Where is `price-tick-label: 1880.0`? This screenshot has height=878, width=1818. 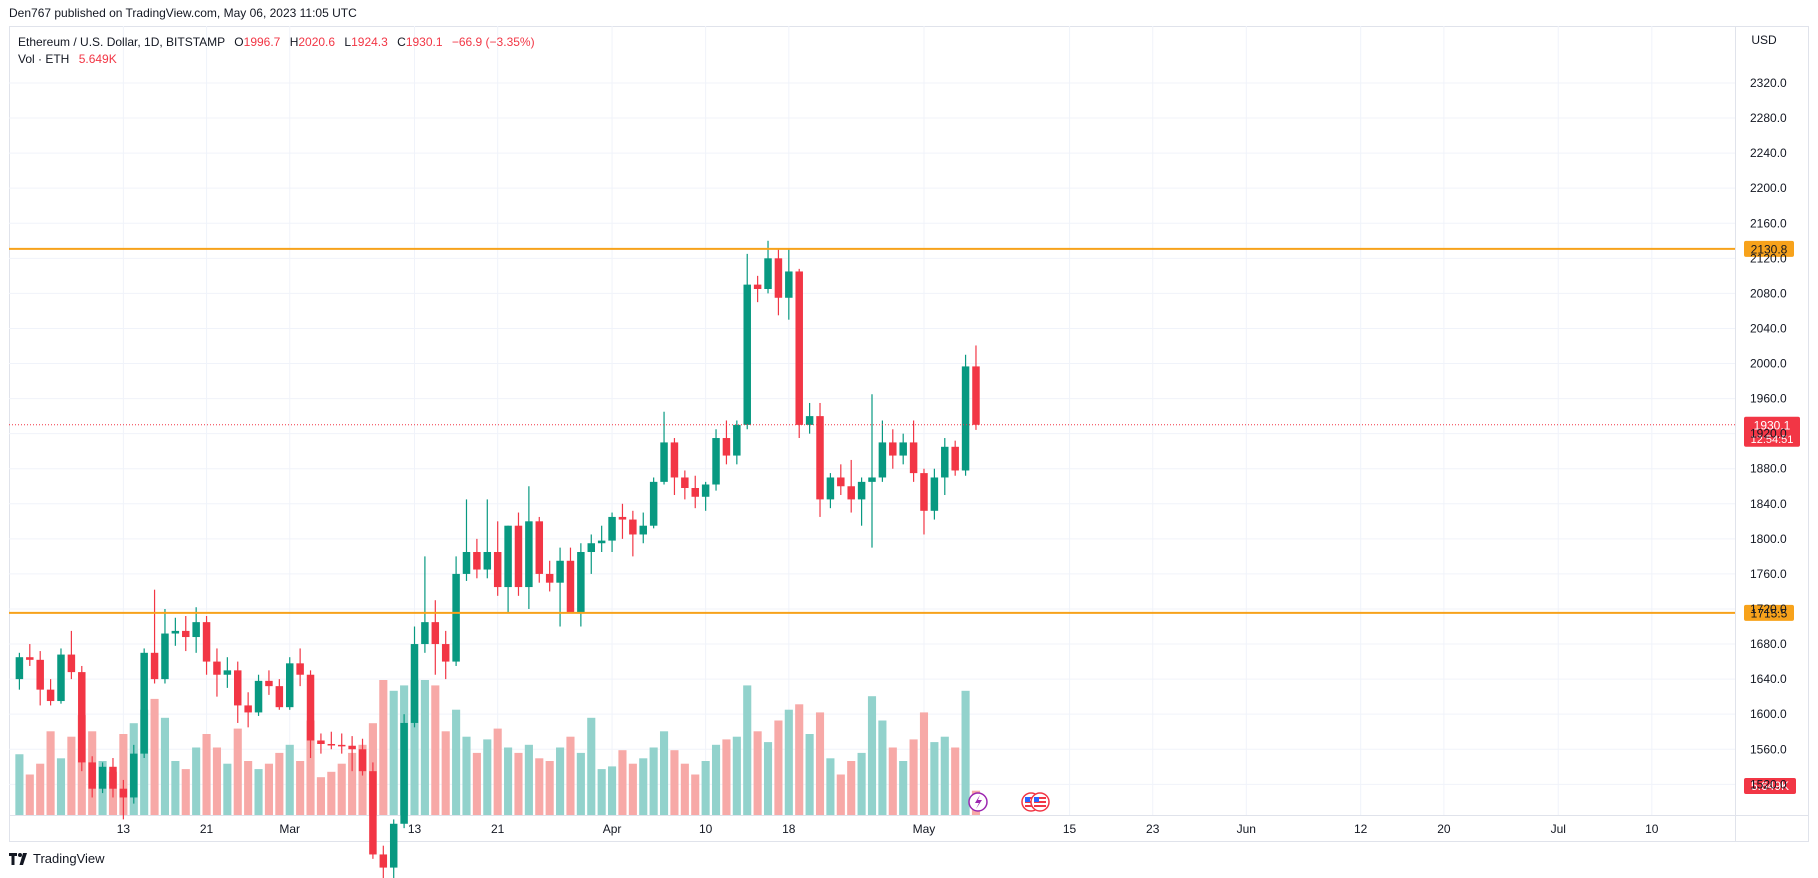
price-tick-label: 1880.0 is located at coordinates (1768, 469).